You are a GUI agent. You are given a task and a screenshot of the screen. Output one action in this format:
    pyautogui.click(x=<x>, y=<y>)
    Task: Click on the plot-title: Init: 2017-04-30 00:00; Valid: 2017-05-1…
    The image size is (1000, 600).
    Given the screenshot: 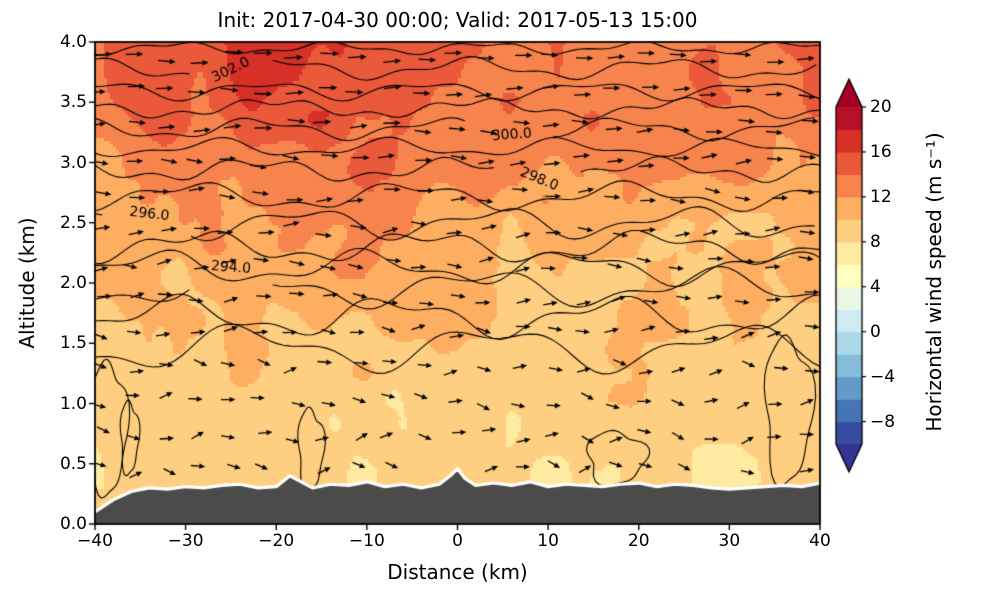 What is the action you would take?
    pyautogui.click(x=457, y=20)
    